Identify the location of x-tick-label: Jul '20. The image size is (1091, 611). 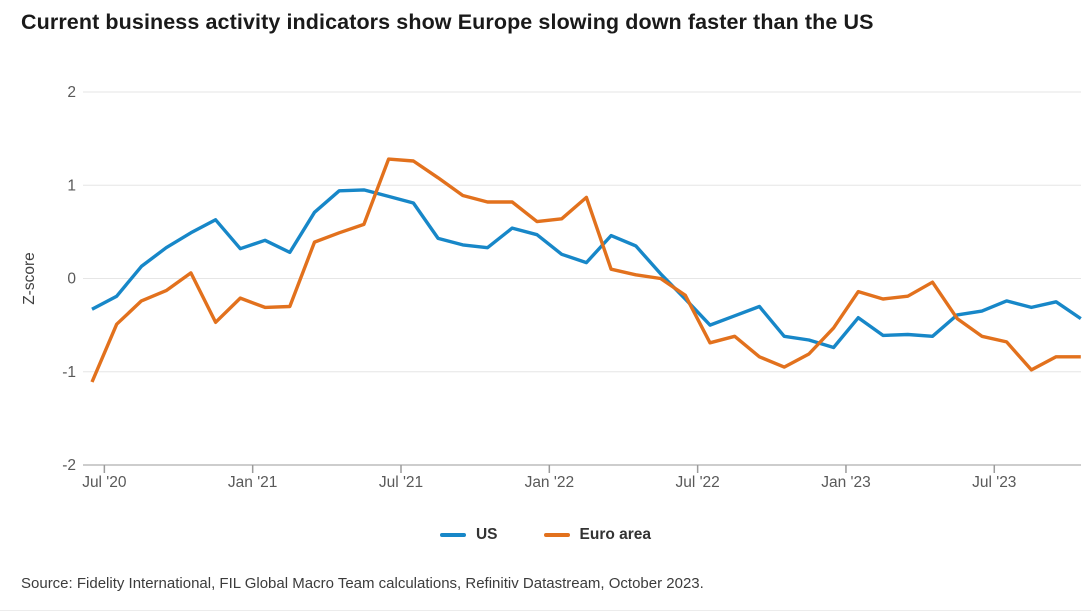
(104, 482).